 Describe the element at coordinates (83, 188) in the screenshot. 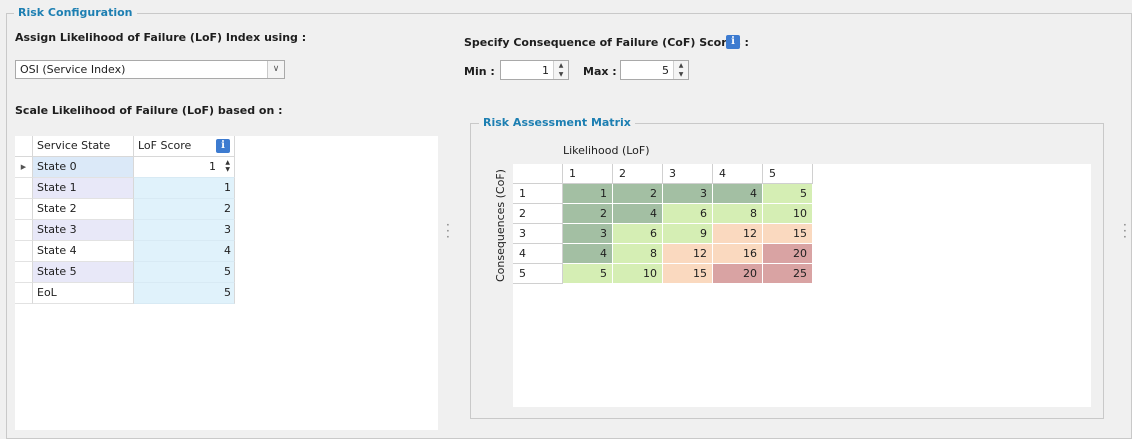

I see `service-state-cell: State 1` at that location.